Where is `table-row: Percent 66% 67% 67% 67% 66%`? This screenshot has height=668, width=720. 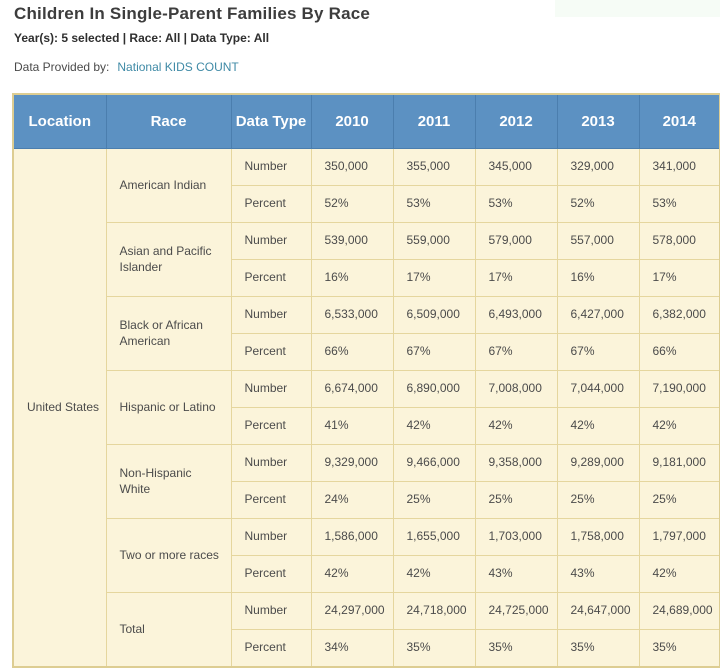
table-row: Percent 66% 67% 67% 67% 66% is located at coordinates (366, 352).